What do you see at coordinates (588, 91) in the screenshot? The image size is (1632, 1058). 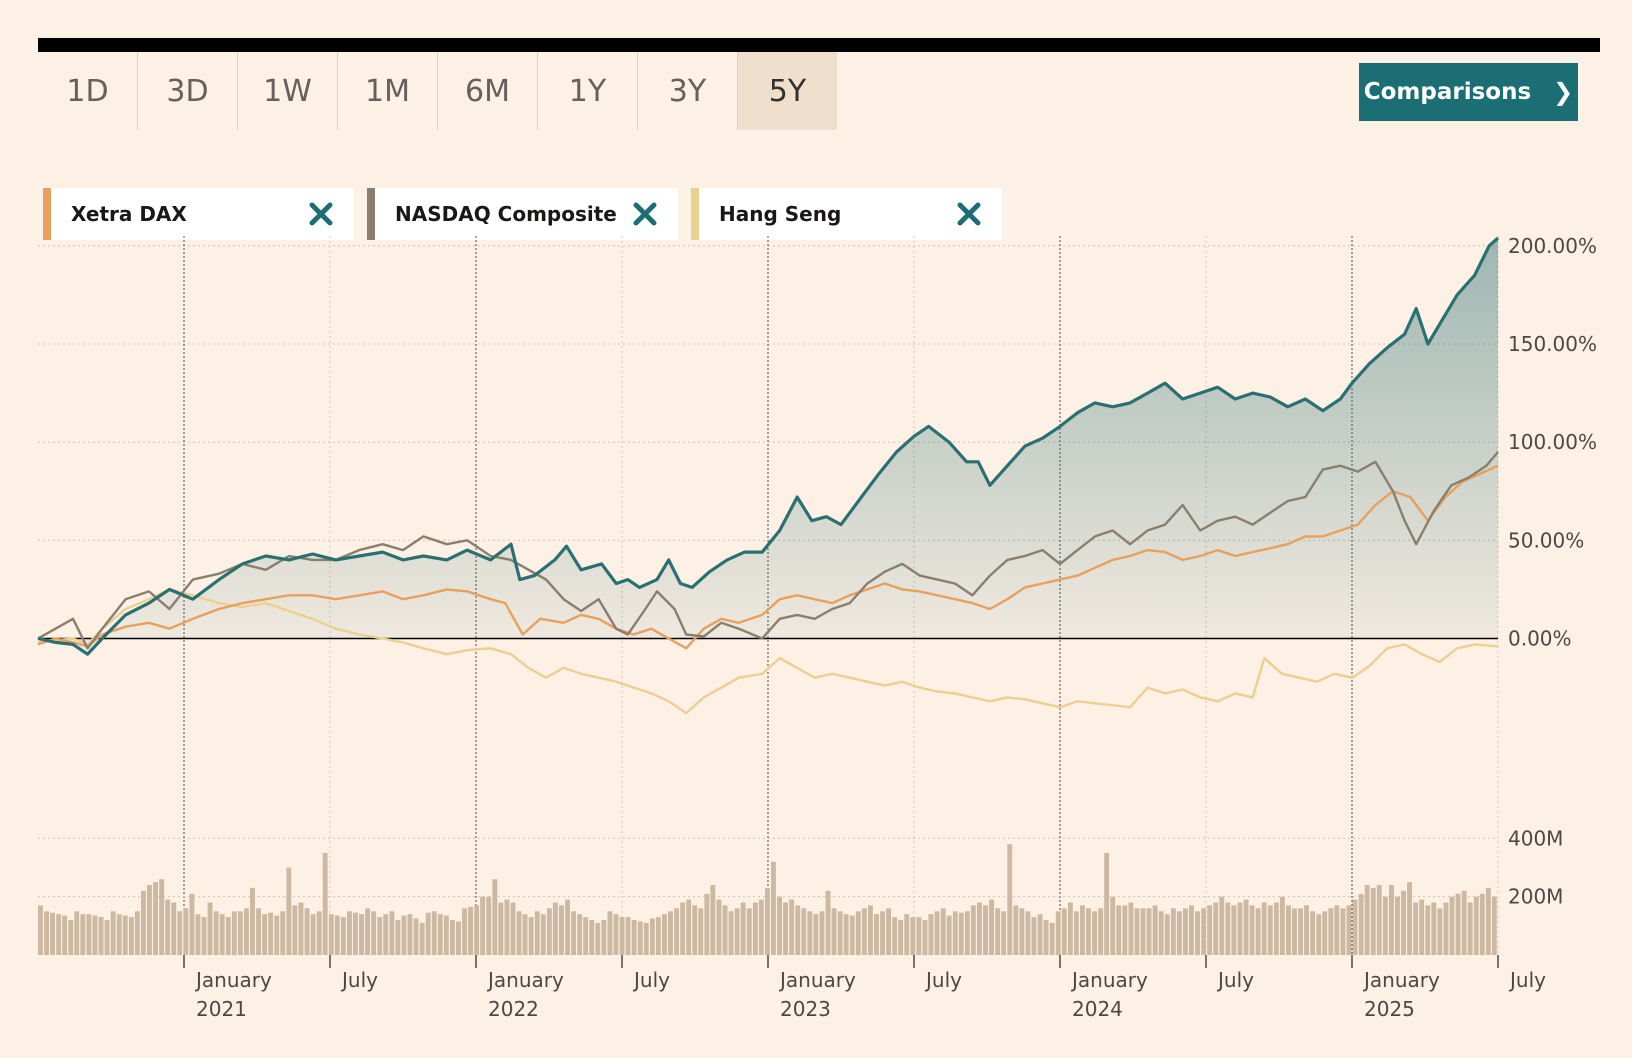 I see `range-tab-1y: 1Y` at bounding box center [588, 91].